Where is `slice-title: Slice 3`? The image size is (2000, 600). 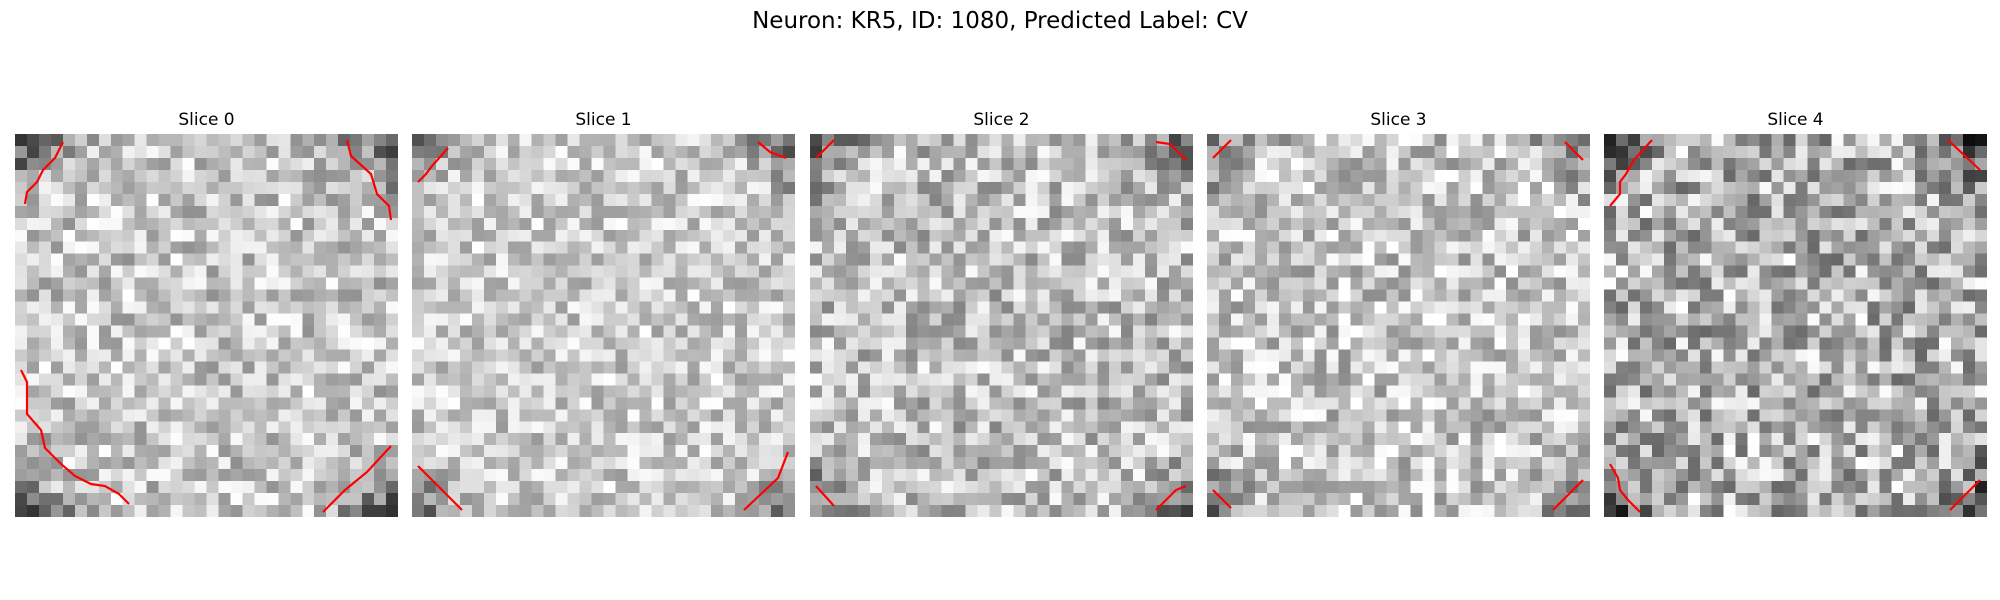
slice-title: Slice 3 is located at coordinates (1398, 120).